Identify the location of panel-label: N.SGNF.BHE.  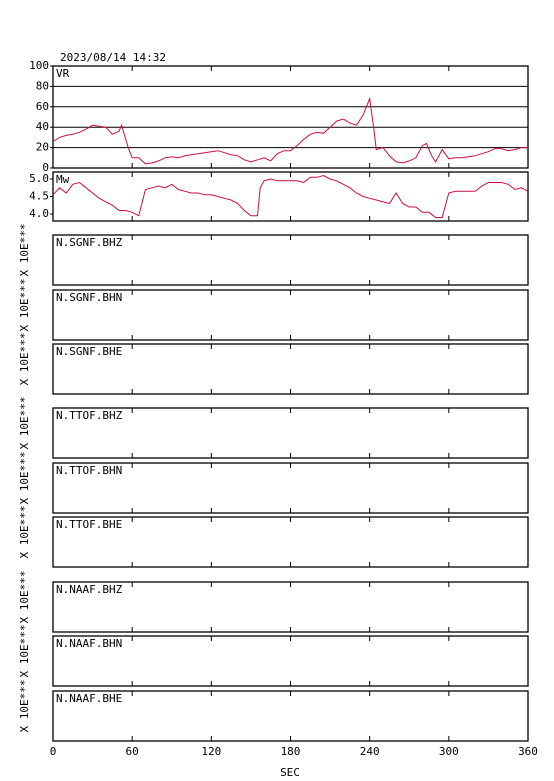
(89, 351).